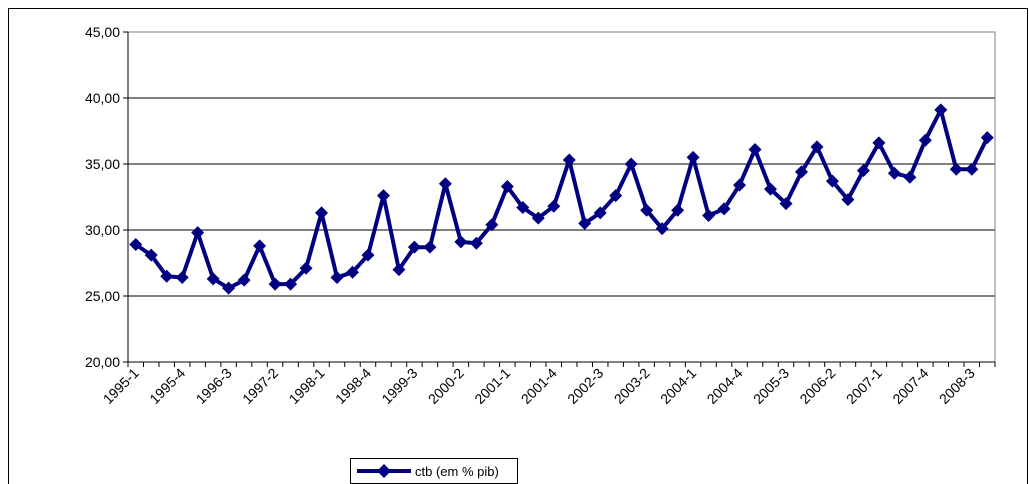 The height and width of the screenshot is (484, 1029). I want to click on y-axis: 20,00 25,00 30,00 35,00 40,00 45,00, so click(106, 197).